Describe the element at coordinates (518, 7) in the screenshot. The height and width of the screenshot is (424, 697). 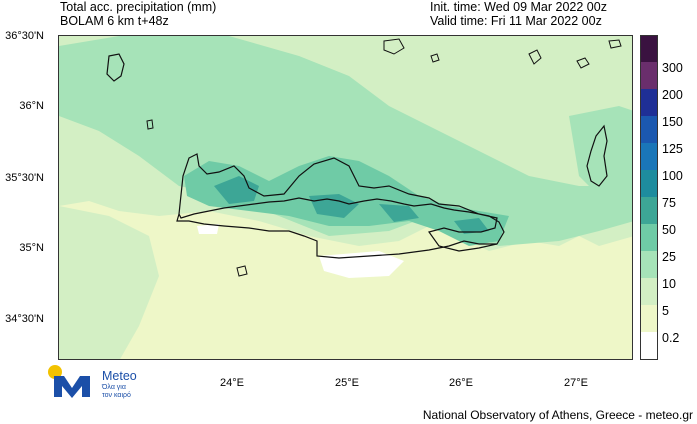
I see `init-time: Init. time: Wed 09 Mar 2022 00z` at that location.